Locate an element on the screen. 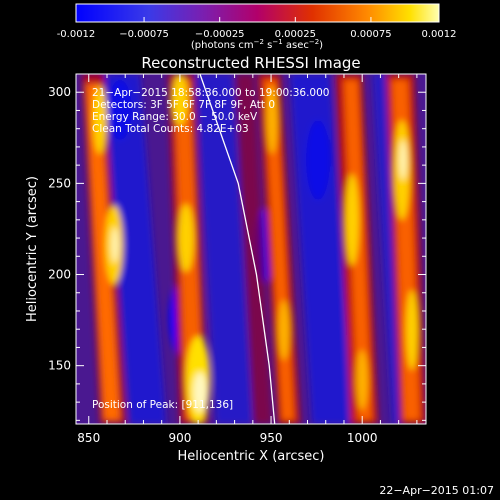  y-tick-label: 150 is located at coordinates (59, 366).